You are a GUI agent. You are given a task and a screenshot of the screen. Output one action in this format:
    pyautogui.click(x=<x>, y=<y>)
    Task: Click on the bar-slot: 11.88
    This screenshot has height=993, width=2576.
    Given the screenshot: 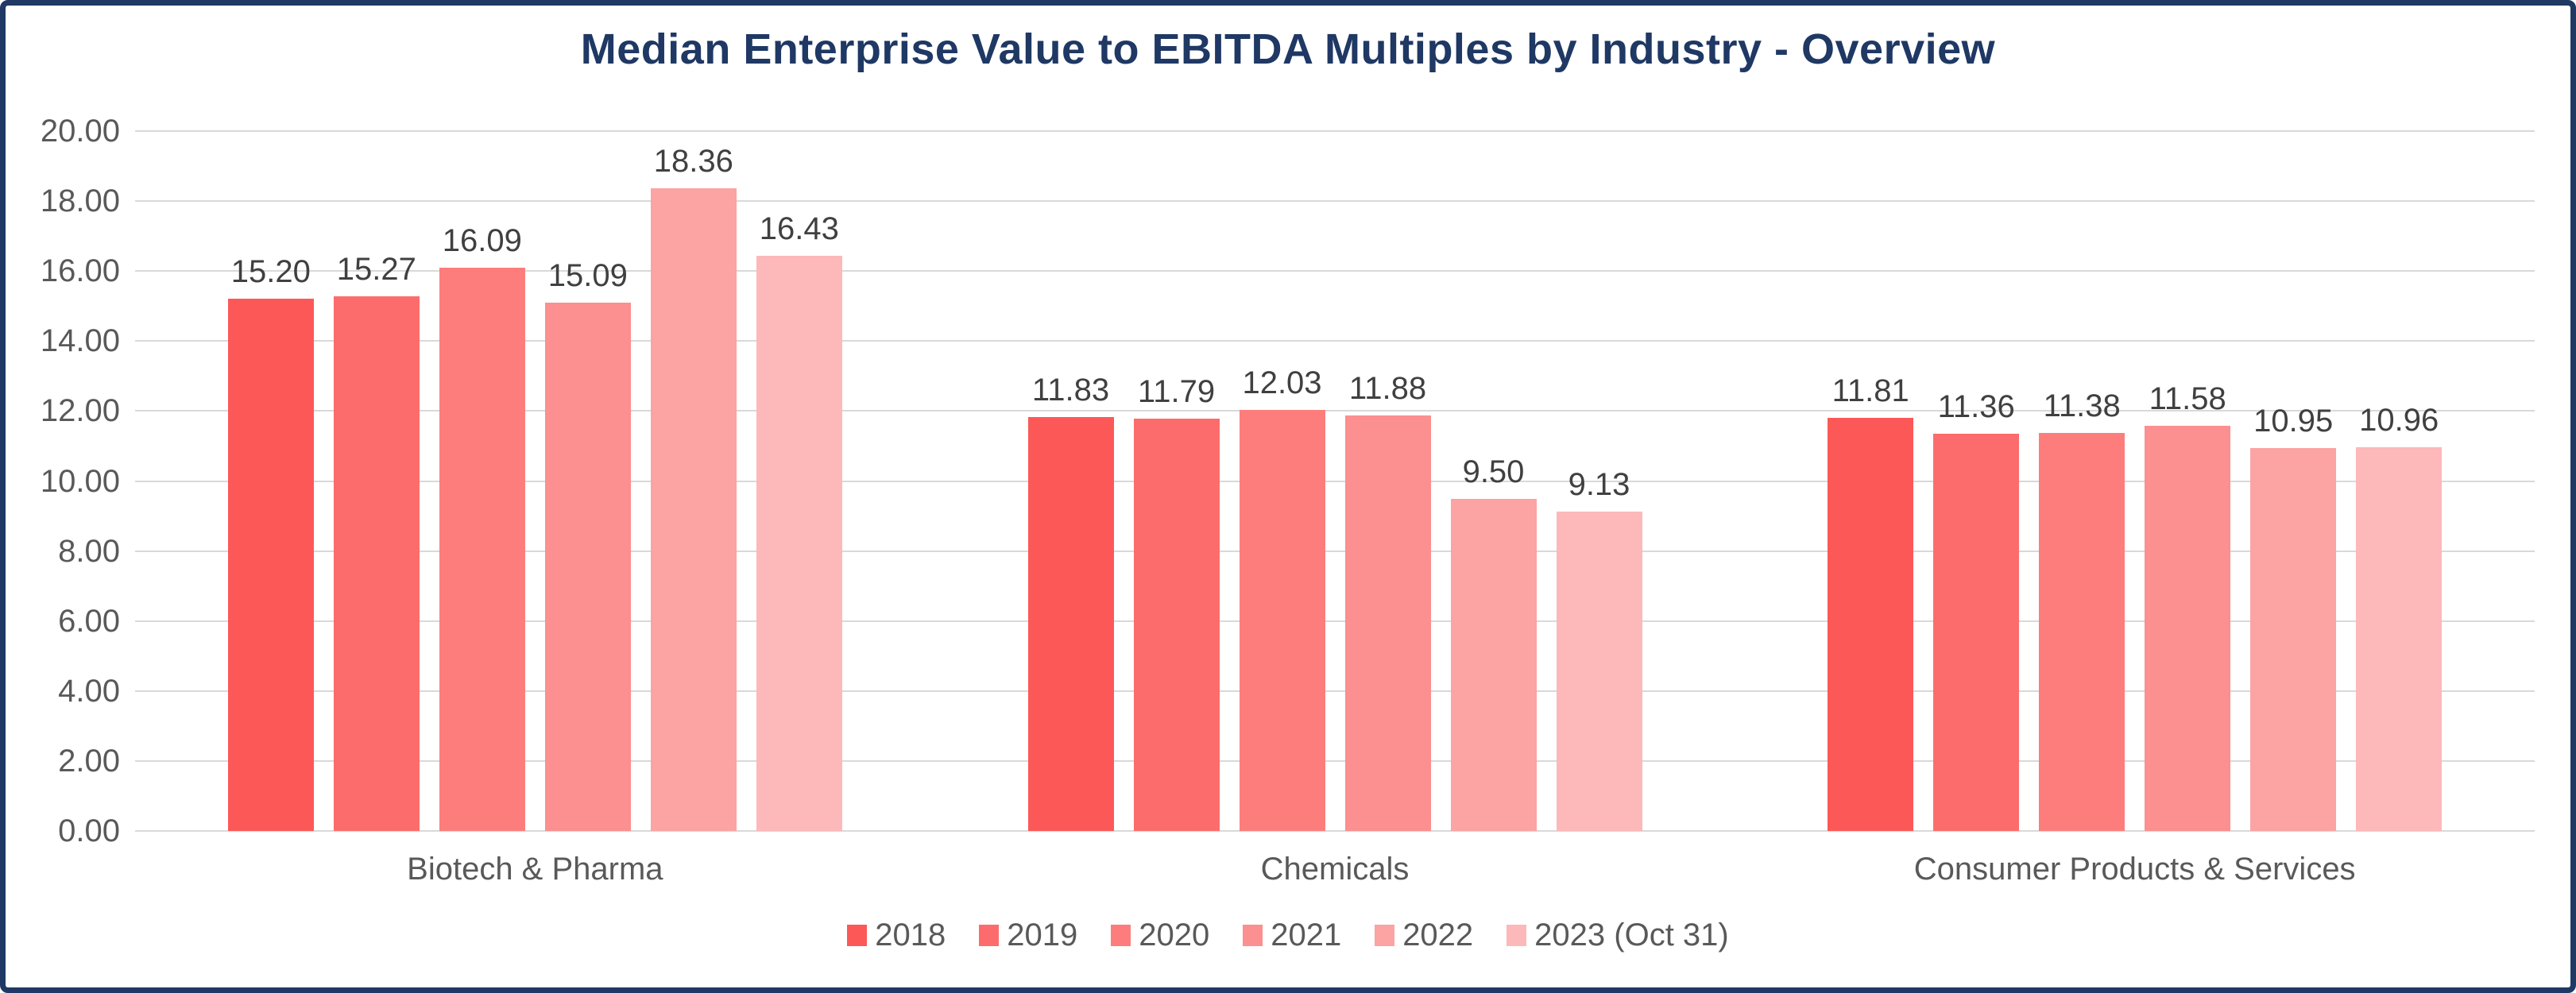 What is the action you would take?
    pyautogui.click(x=1387, y=481)
    